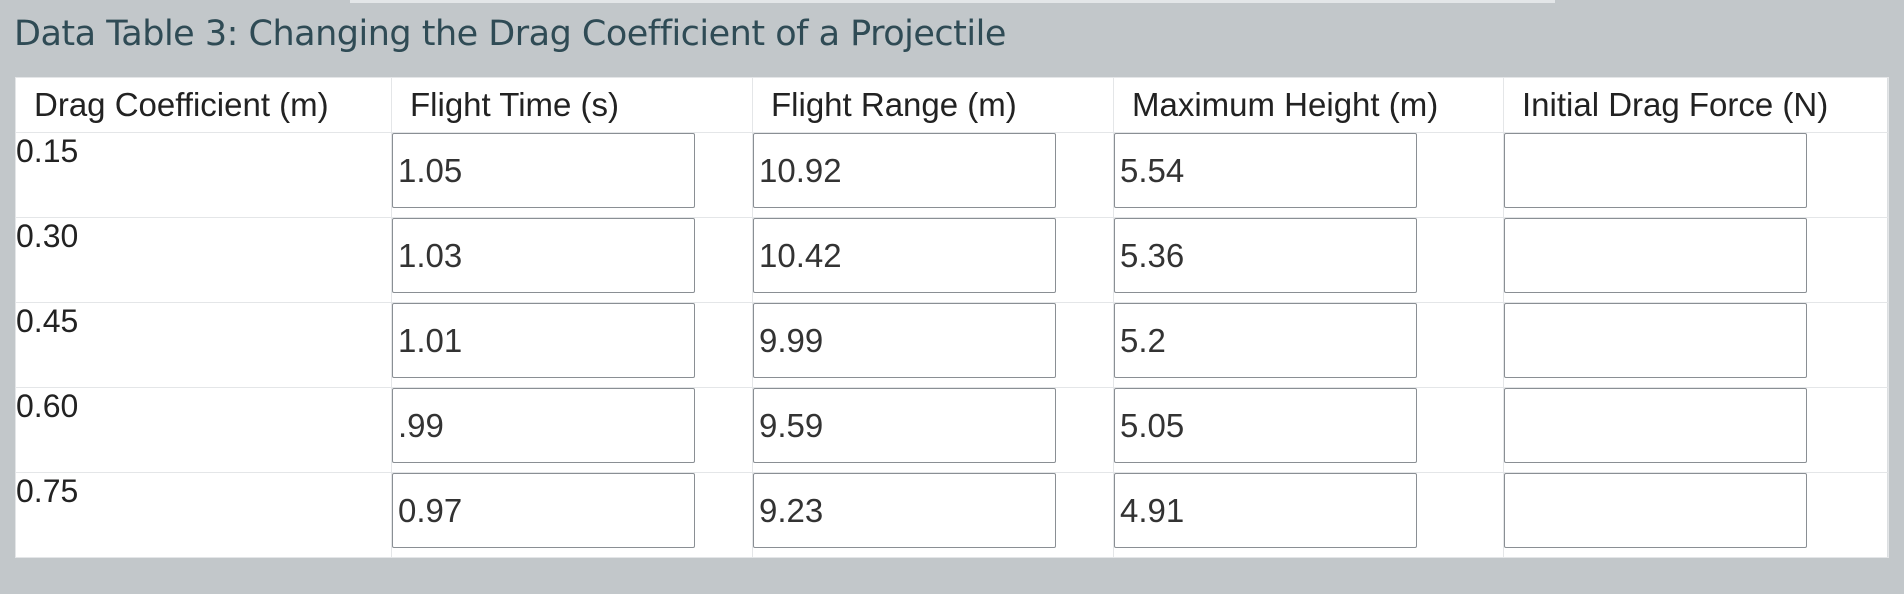 Image resolution: width=1904 pixels, height=594 pixels. I want to click on table-row: 0.75, so click(952, 515).